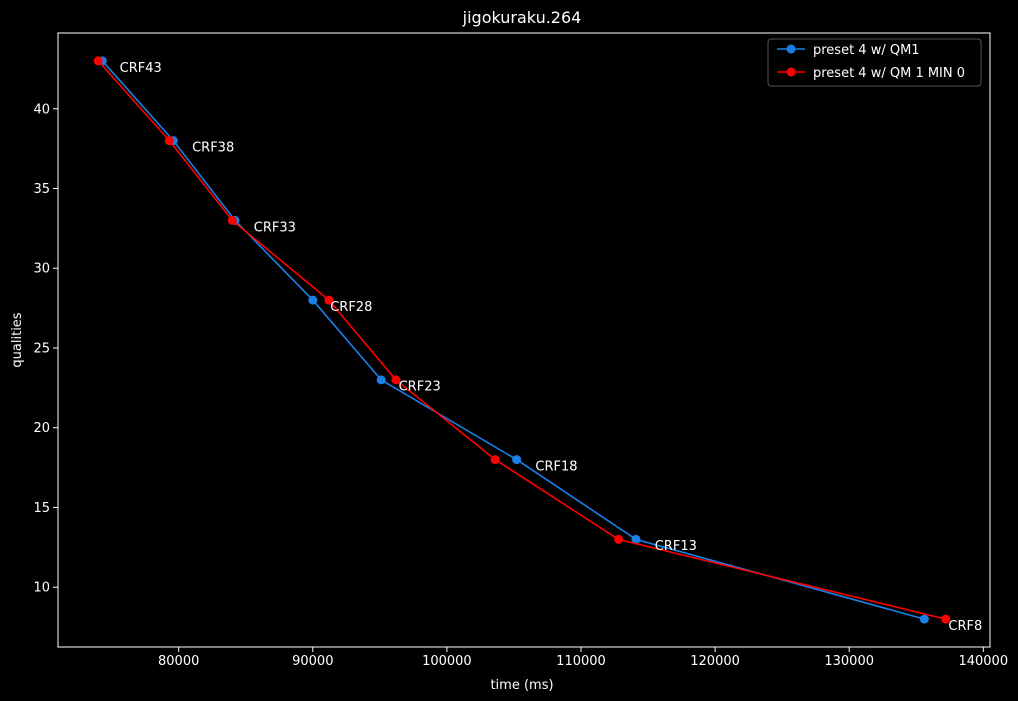 The height and width of the screenshot is (701, 1018). I want to click on x-axis-ticks: 80000 90000 100000 110000 120000 130000 140000, so click(583, 658).